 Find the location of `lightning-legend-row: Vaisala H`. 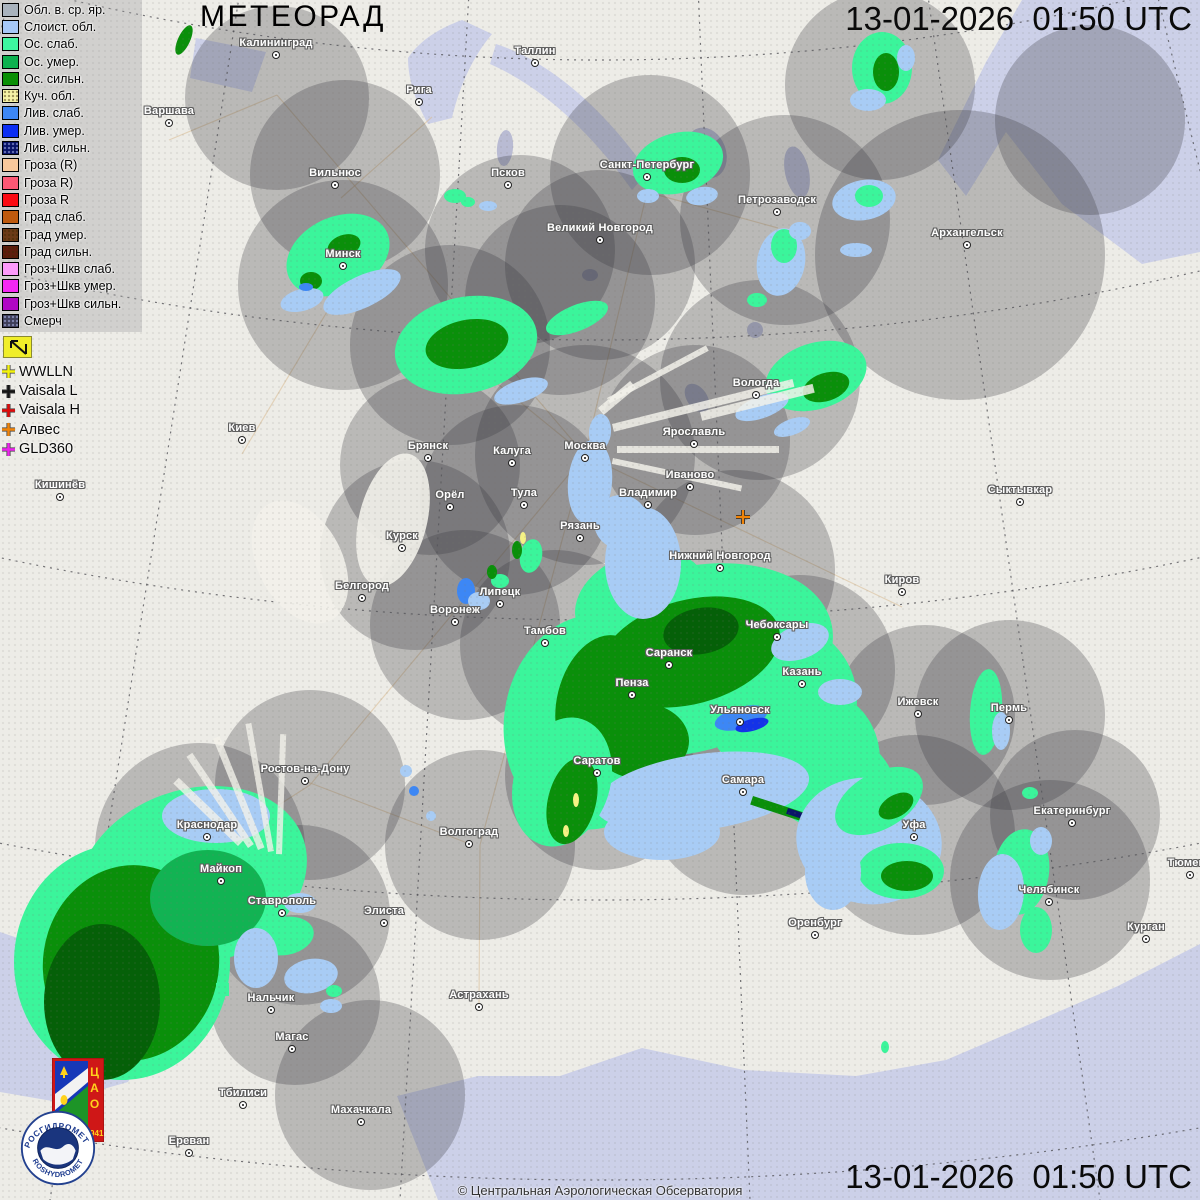

lightning-legend-row: Vaisala H is located at coordinates (40, 410).